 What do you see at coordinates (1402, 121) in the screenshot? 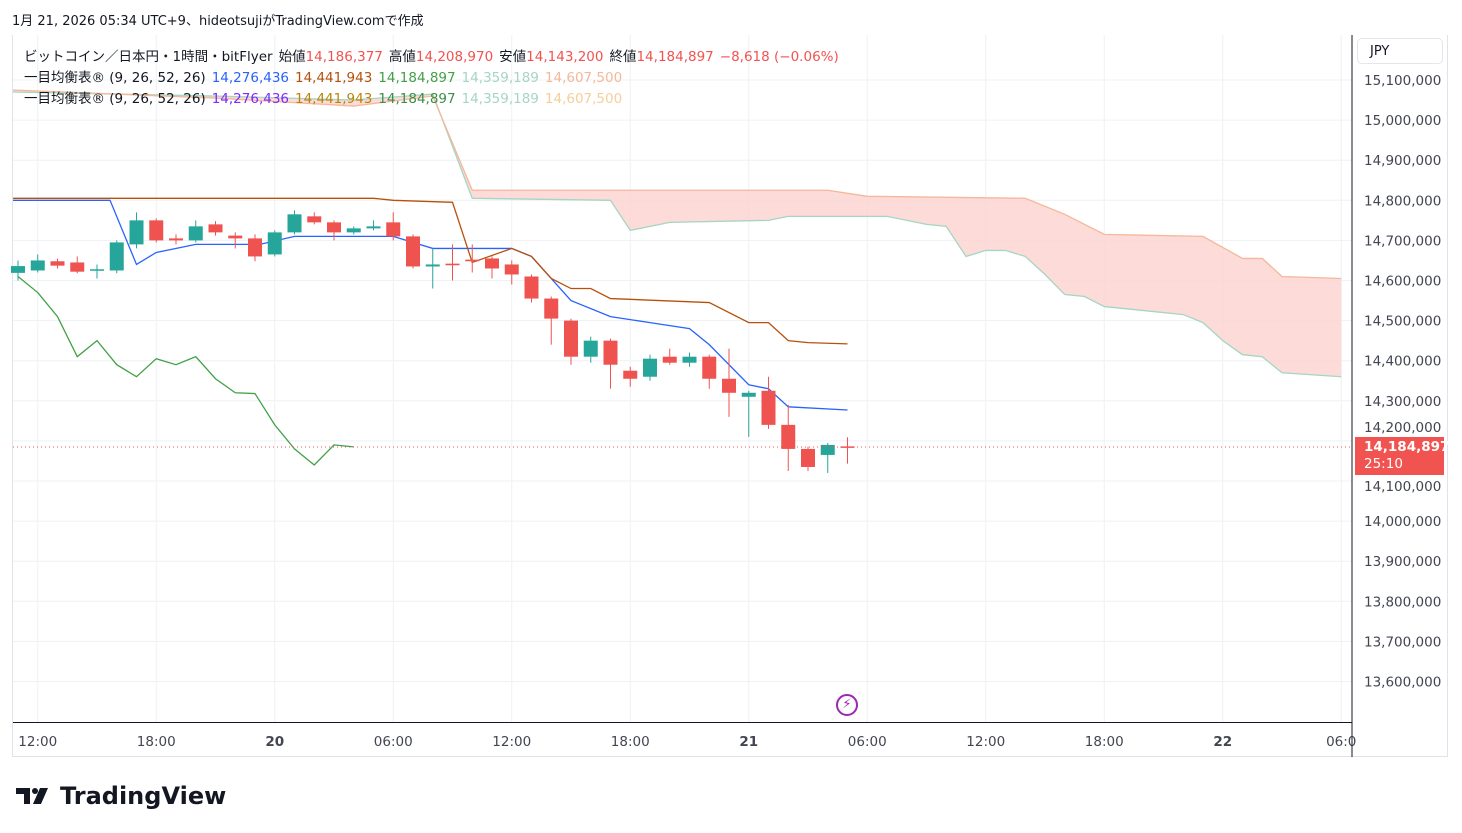
I see `y-tick-label: 15,000,000` at bounding box center [1402, 121].